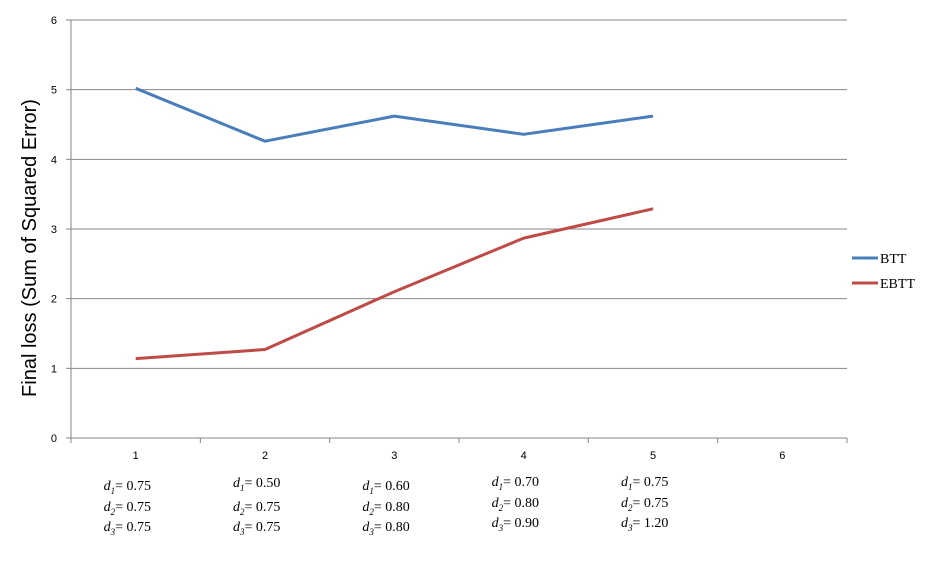  Describe the element at coordinates (782, 456) in the screenshot. I see `x-tick-label: 6` at that location.